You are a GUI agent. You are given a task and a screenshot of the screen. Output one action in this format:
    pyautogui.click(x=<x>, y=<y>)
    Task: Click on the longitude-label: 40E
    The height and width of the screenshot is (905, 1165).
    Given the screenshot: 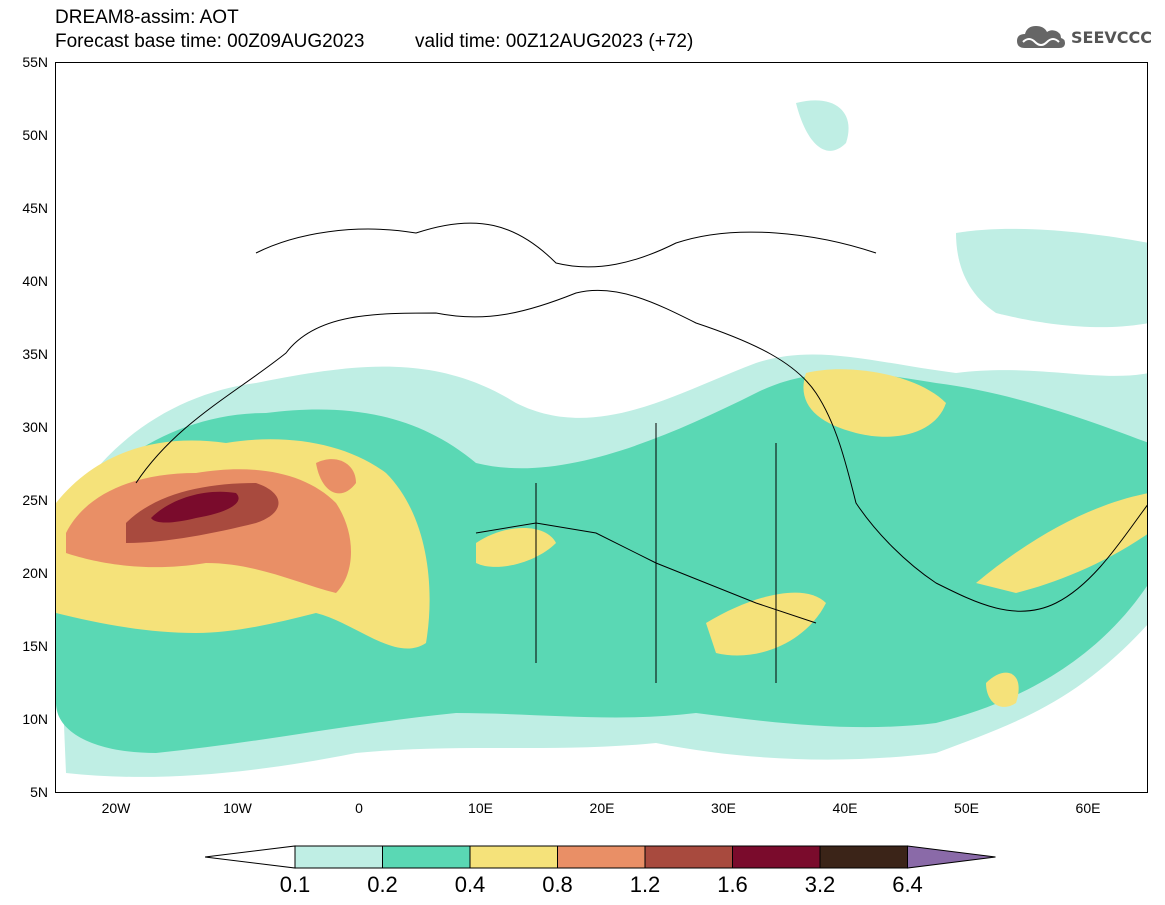 What is the action you would take?
    pyautogui.click(x=845, y=808)
    